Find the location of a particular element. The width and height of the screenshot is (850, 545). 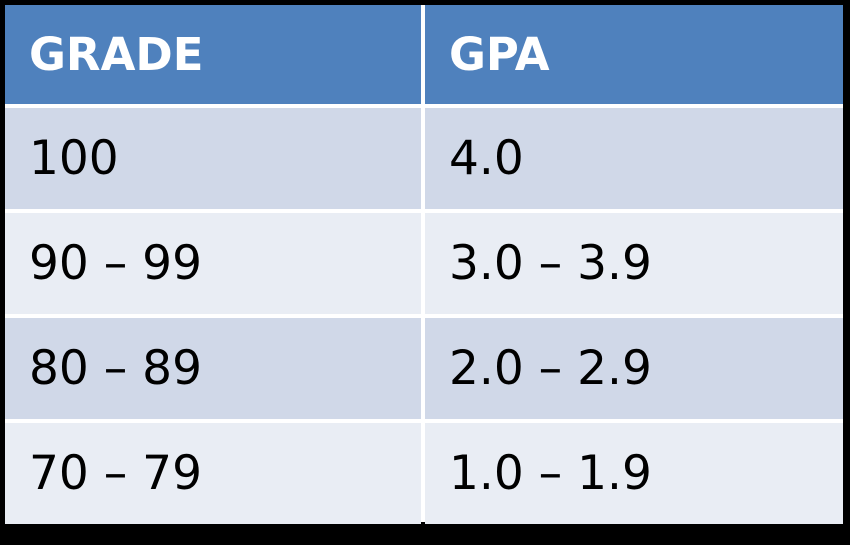

header-grade: GRADE is located at coordinates (213, 54).